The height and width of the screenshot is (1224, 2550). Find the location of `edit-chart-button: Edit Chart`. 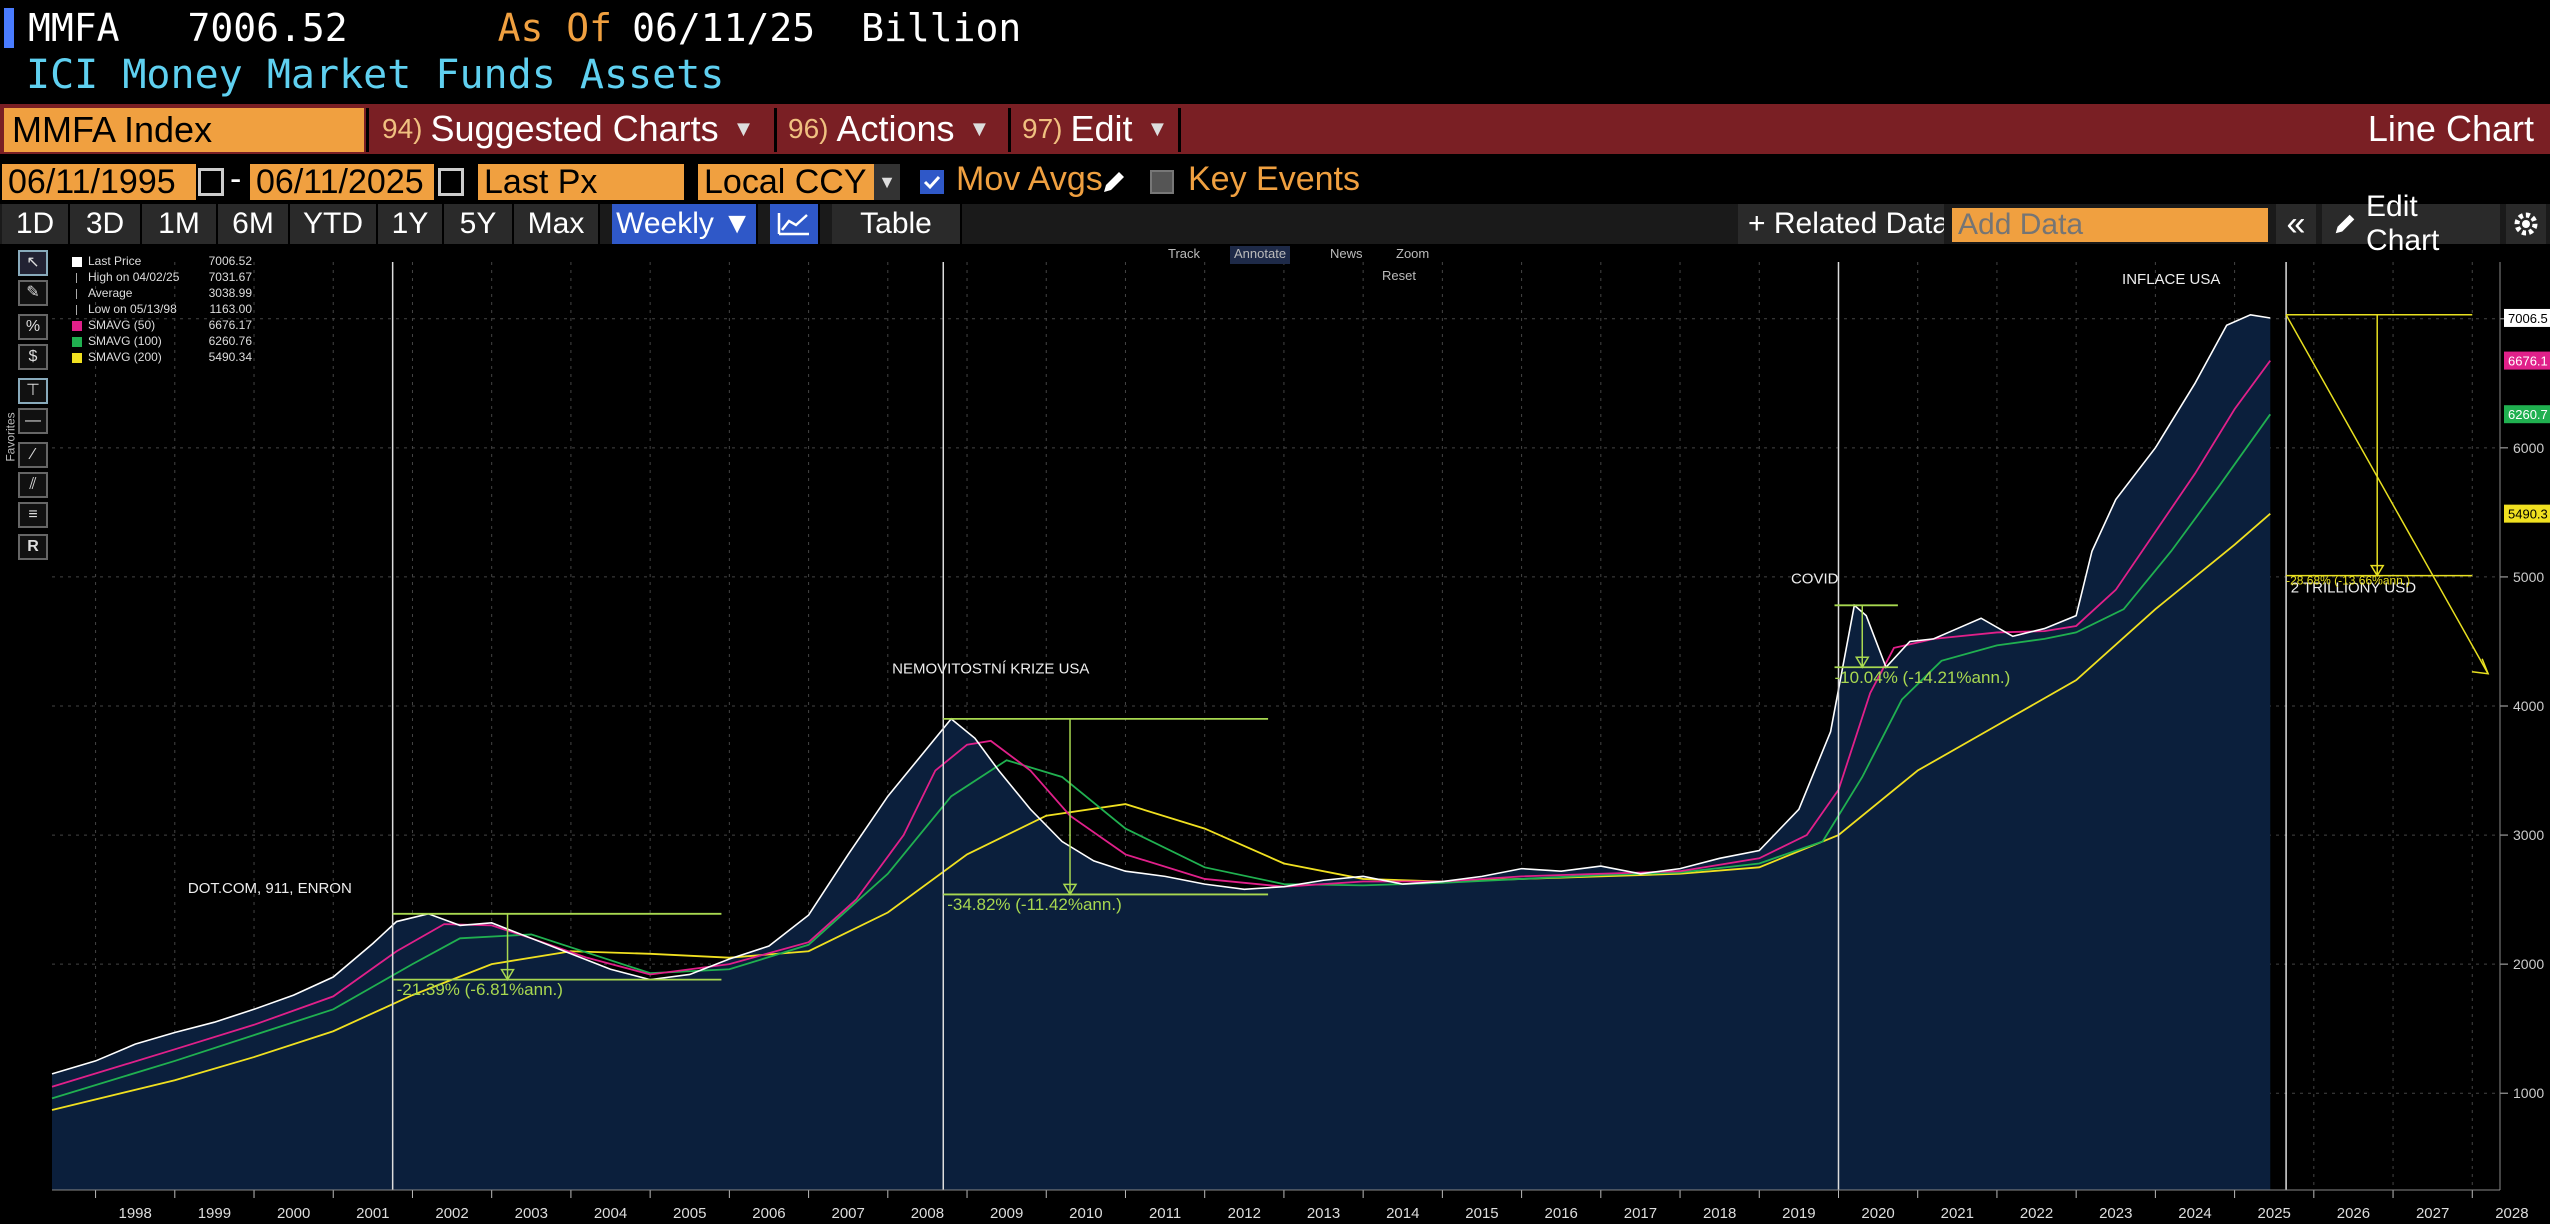

edit-chart-button: Edit Chart is located at coordinates (2411, 223).